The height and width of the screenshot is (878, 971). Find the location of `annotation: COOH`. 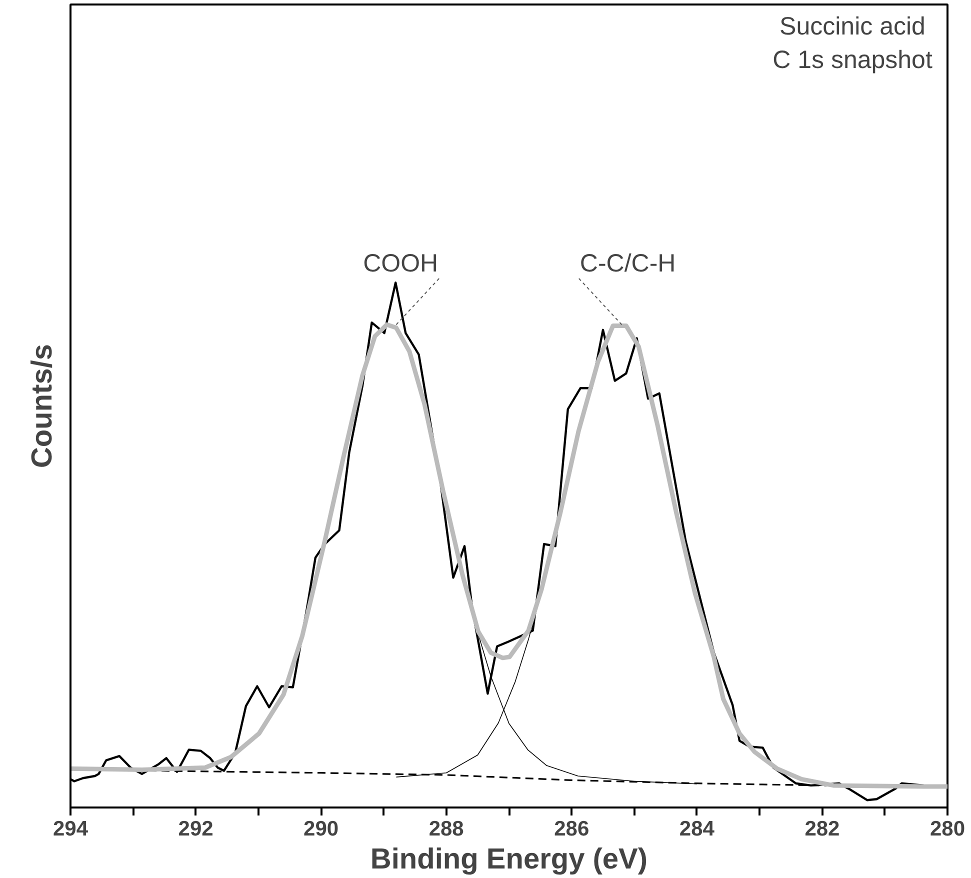

annotation: COOH is located at coordinates (400, 263).